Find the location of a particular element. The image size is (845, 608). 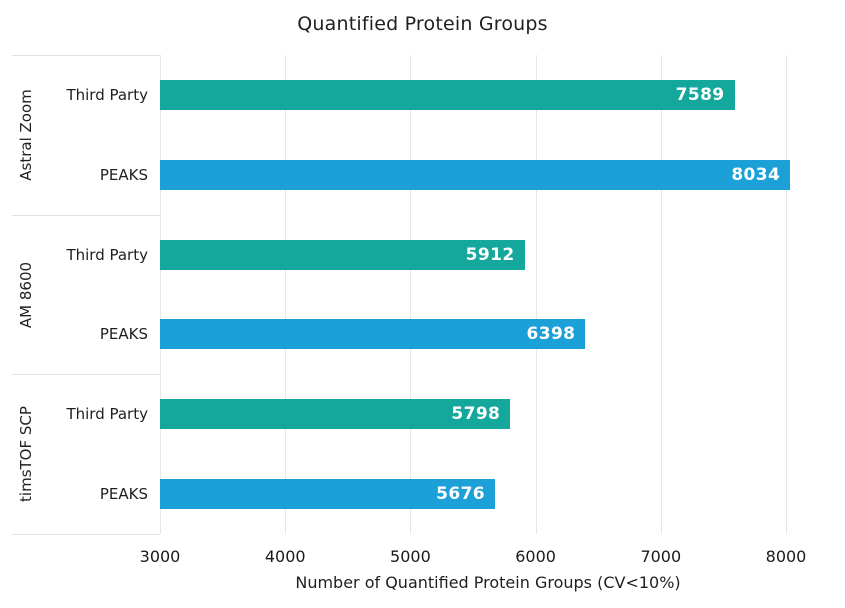

bar: 8034 is located at coordinates (475, 174).